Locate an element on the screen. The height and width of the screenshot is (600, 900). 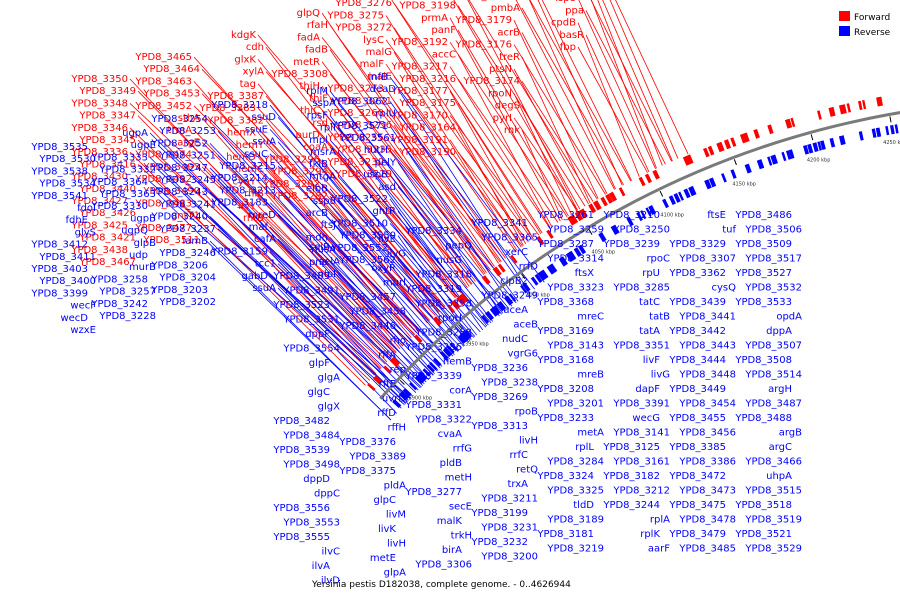
gene-label: YPD8_3453 is located at coordinates (171, 94).